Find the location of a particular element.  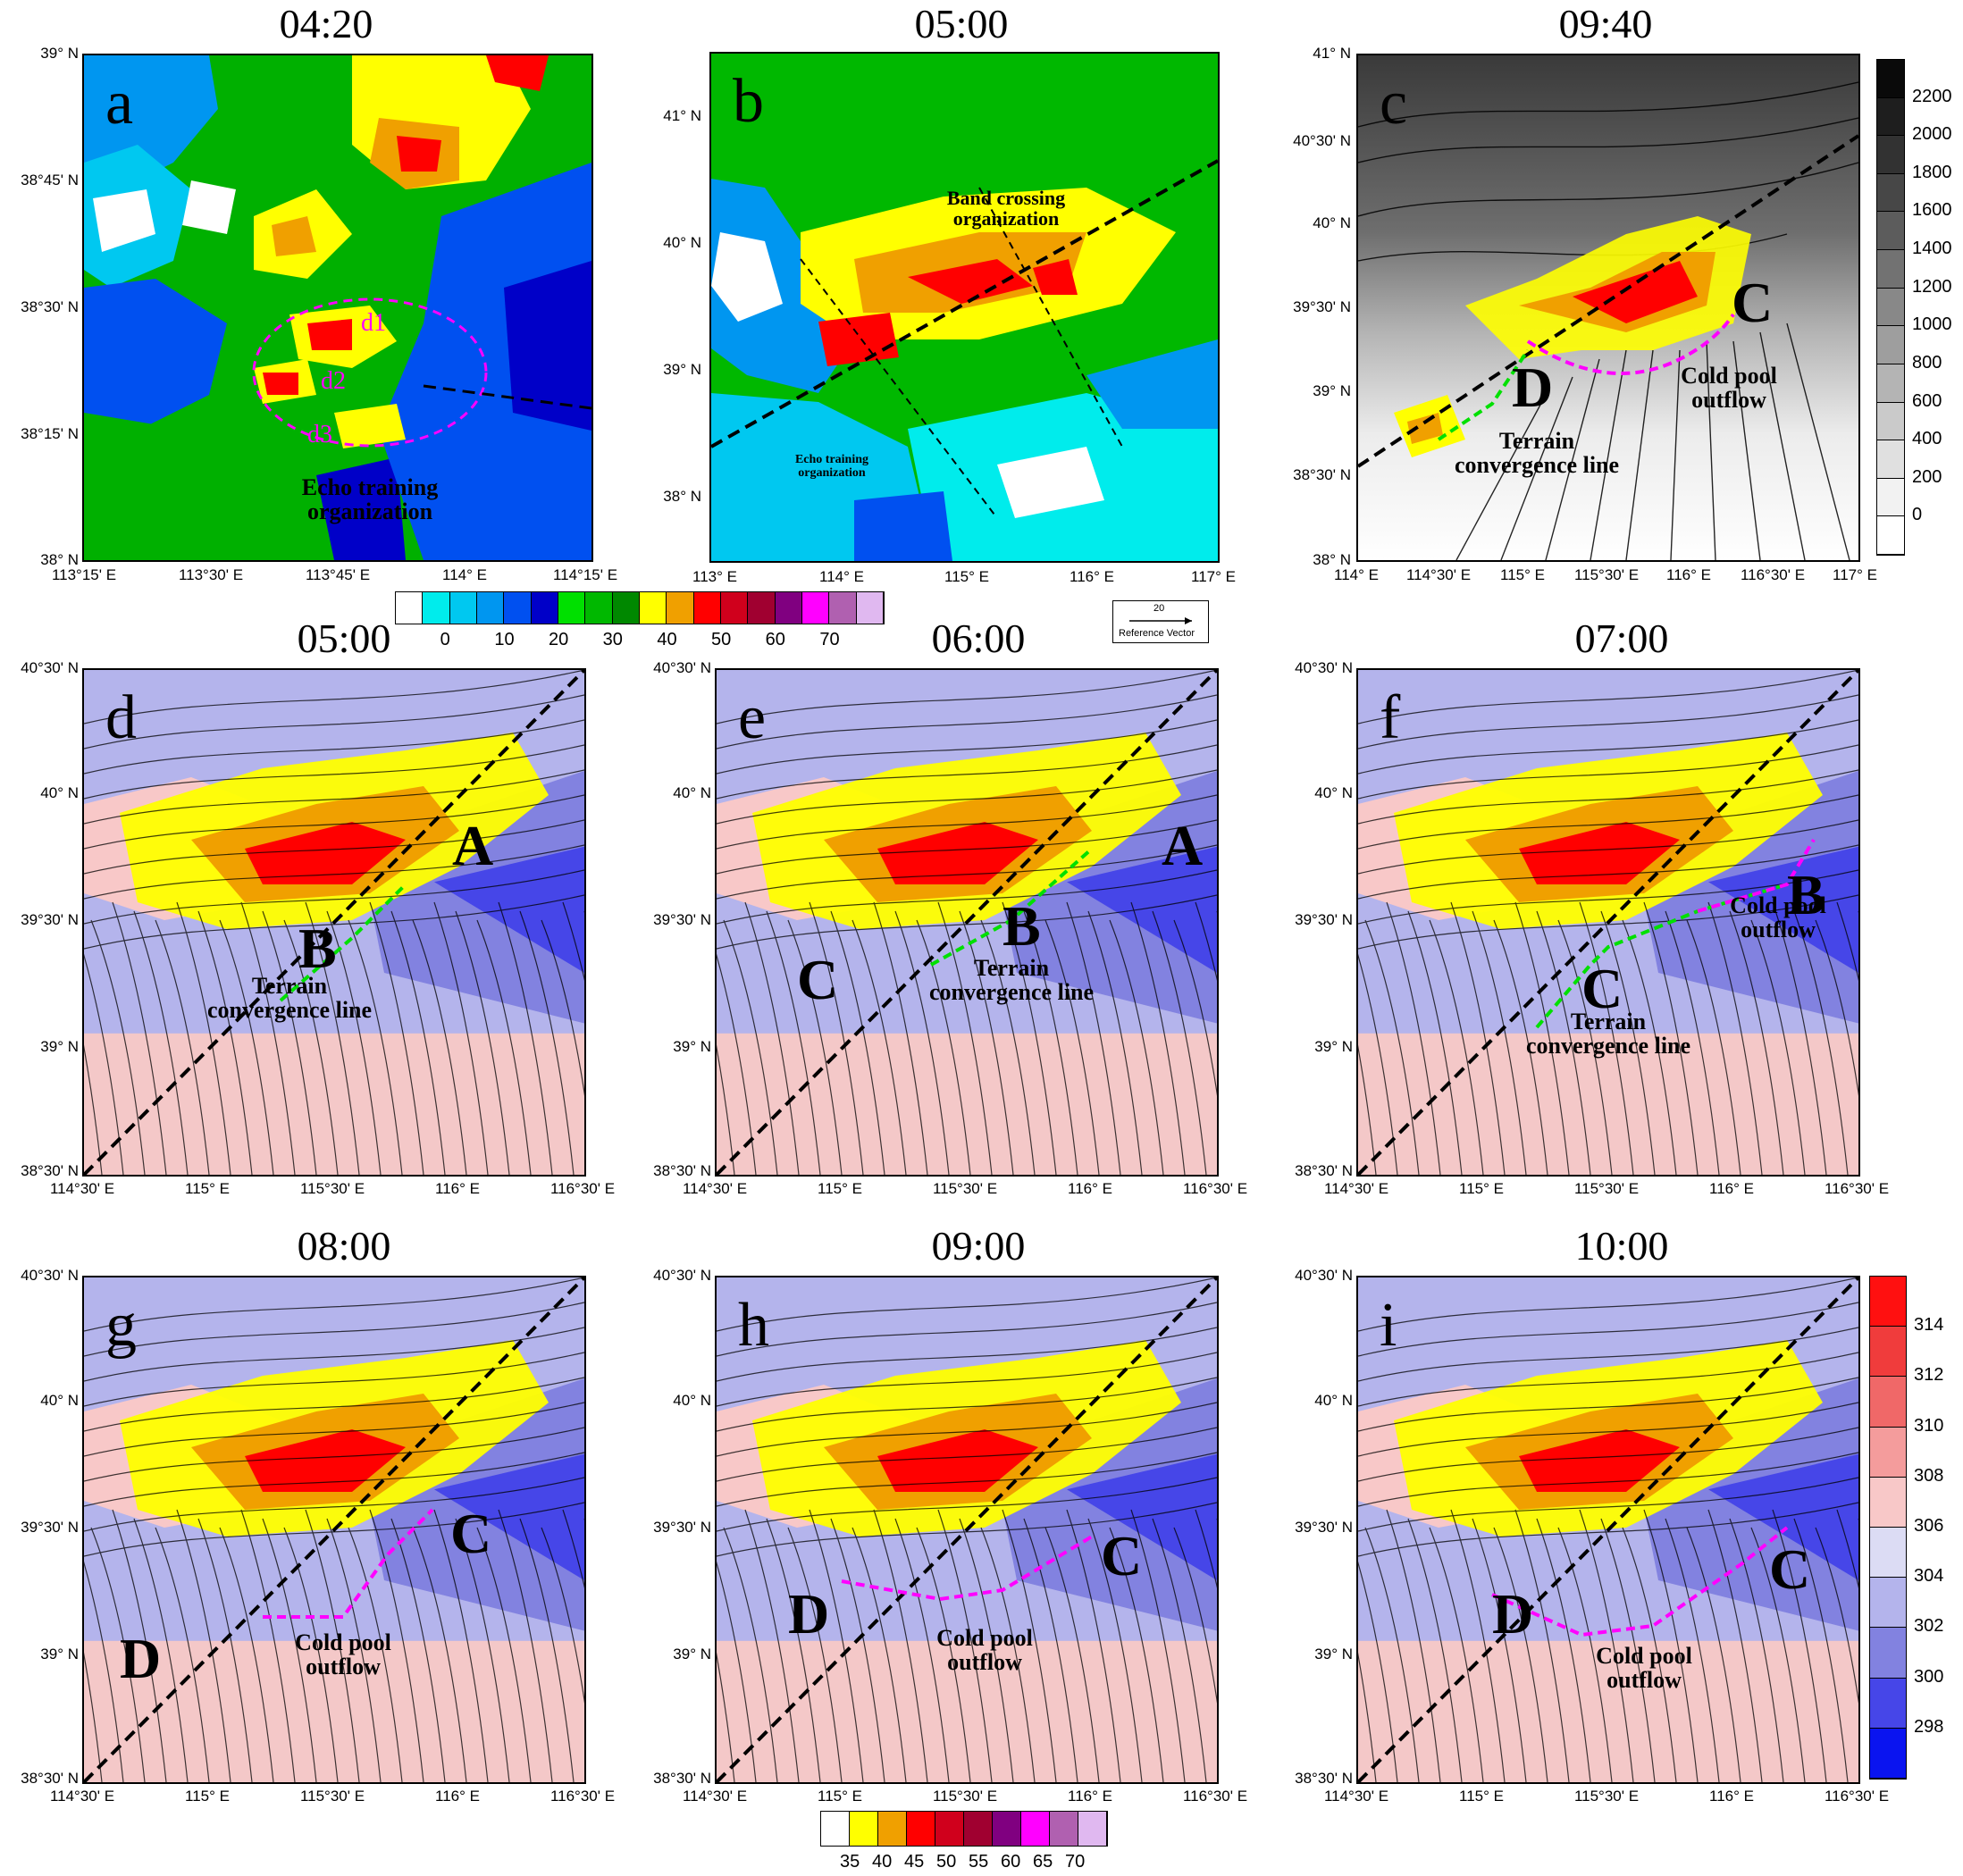

panel-i-label-c: C is located at coordinates (1790, 1569).